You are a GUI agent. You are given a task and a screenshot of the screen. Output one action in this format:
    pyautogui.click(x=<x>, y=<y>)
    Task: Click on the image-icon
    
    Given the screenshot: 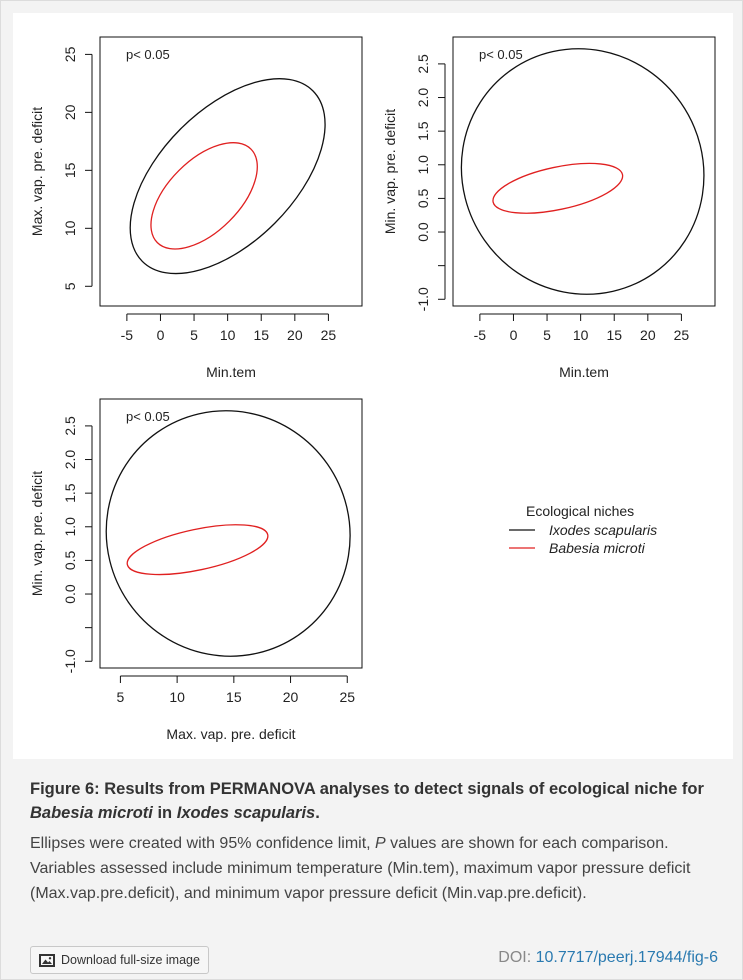 What is the action you would take?
    pyautogui.click(x=47, y=960)
    